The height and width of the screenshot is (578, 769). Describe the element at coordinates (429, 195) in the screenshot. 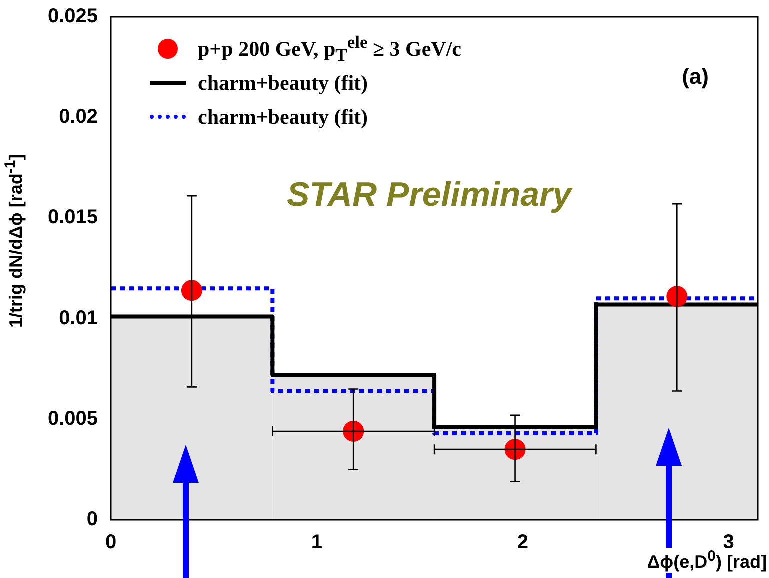

I see `annotation: STAR Preliminary` at that location.